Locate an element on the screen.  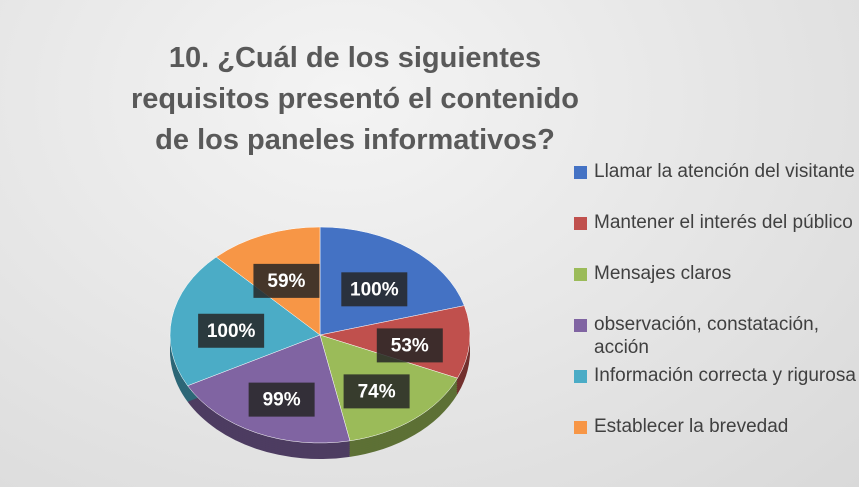
legend-label: Mensajes claros is located at coordinates (663, 273).